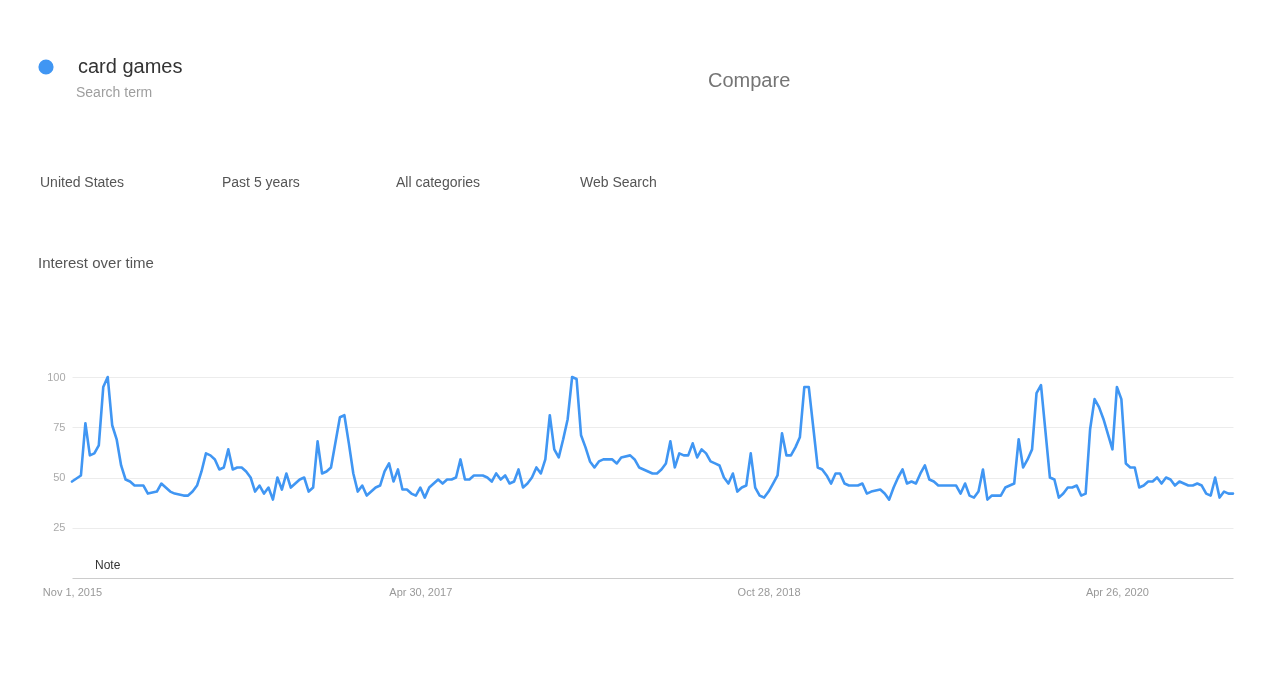 Image resolution: width=1280 pixels, height=680 pixels. What do you see at coordinates (59, 426) in the screenshot?
I see `y-tick-label: 75` at bounding box center [59, 426].